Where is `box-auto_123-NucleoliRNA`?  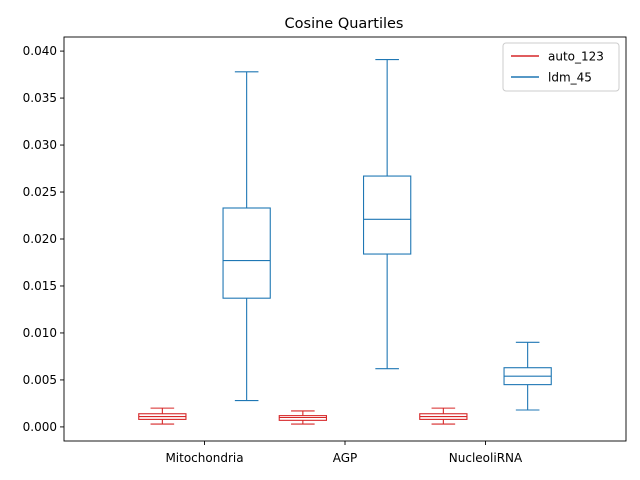
box-auto_123-NucleoliRNA is located at coordinates (443, 416).